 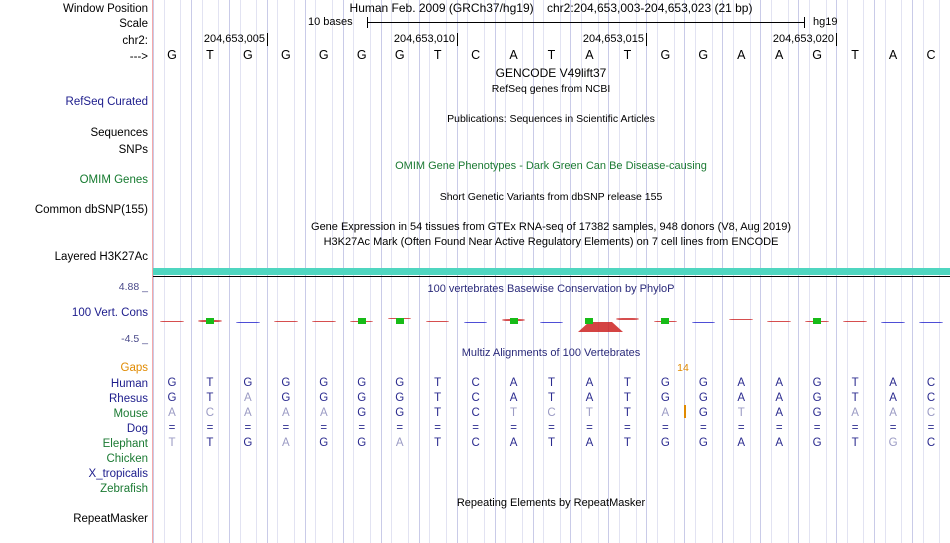 What do you see at coordinates (133, 150) in the screenshot?
I see `label-snps: SNPs` at bounding box center [133, 150].